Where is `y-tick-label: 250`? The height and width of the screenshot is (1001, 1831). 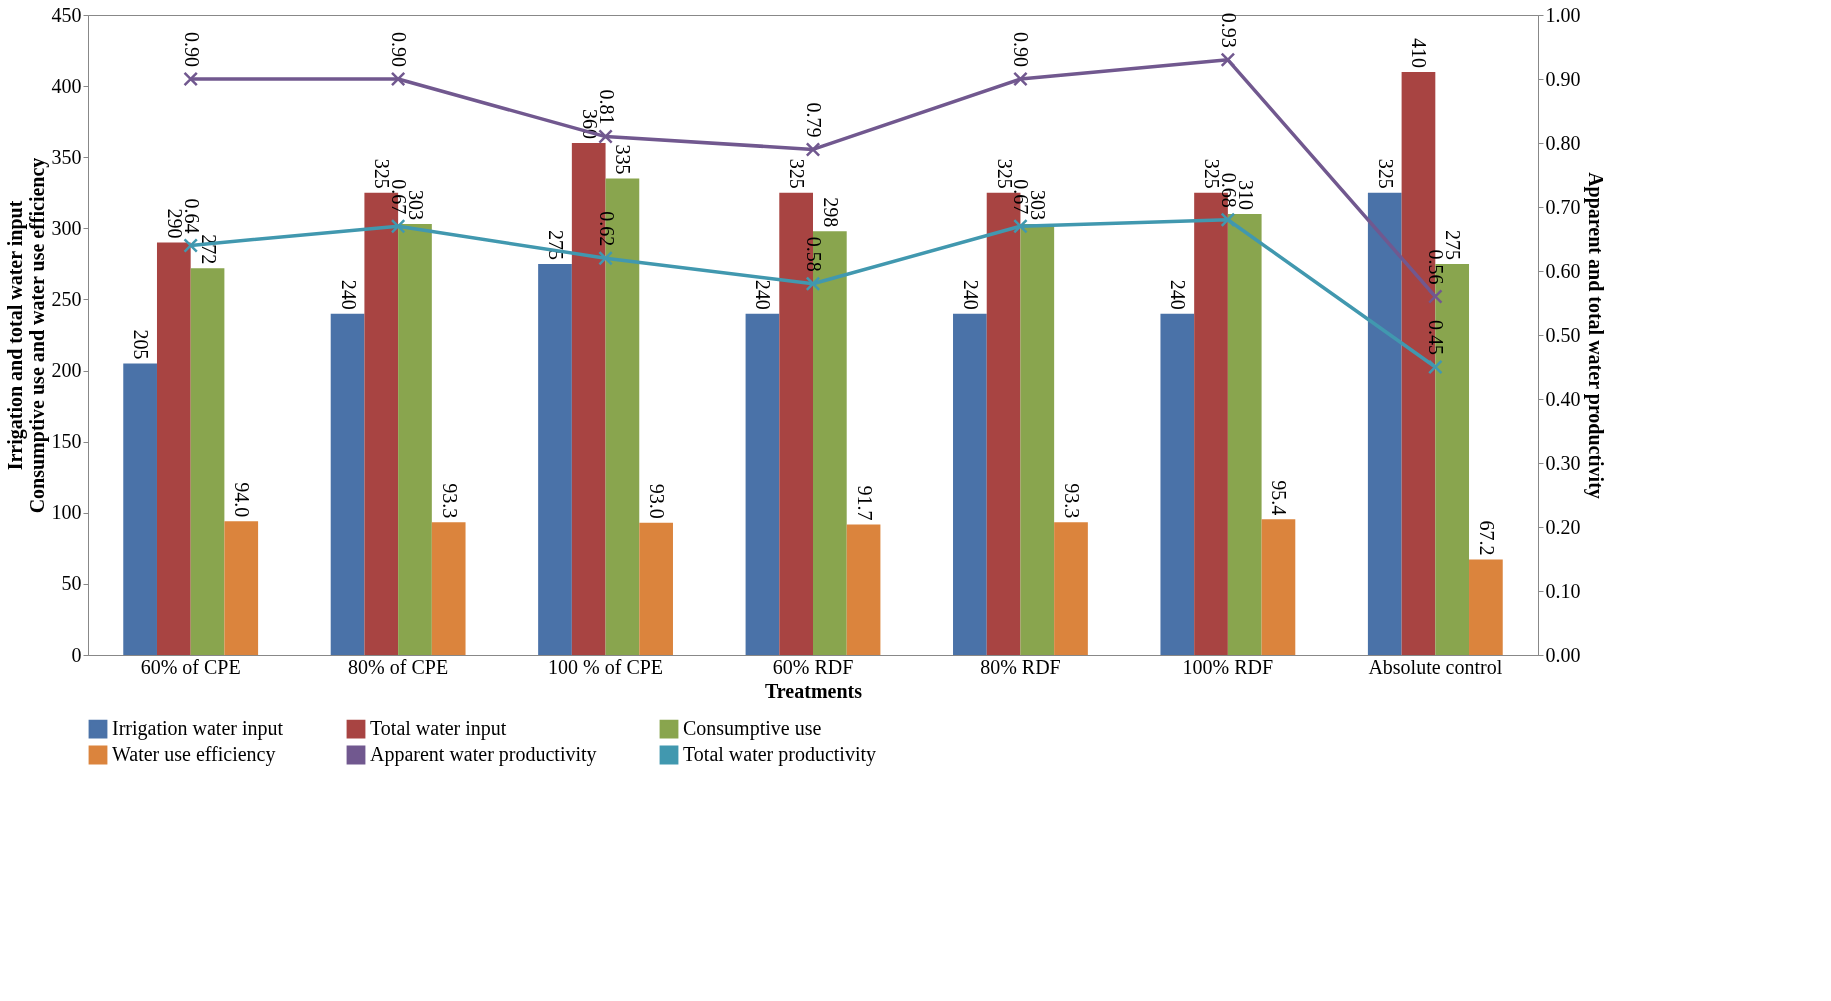 y-tick-label: 250 is located at coordinates (66, 298).